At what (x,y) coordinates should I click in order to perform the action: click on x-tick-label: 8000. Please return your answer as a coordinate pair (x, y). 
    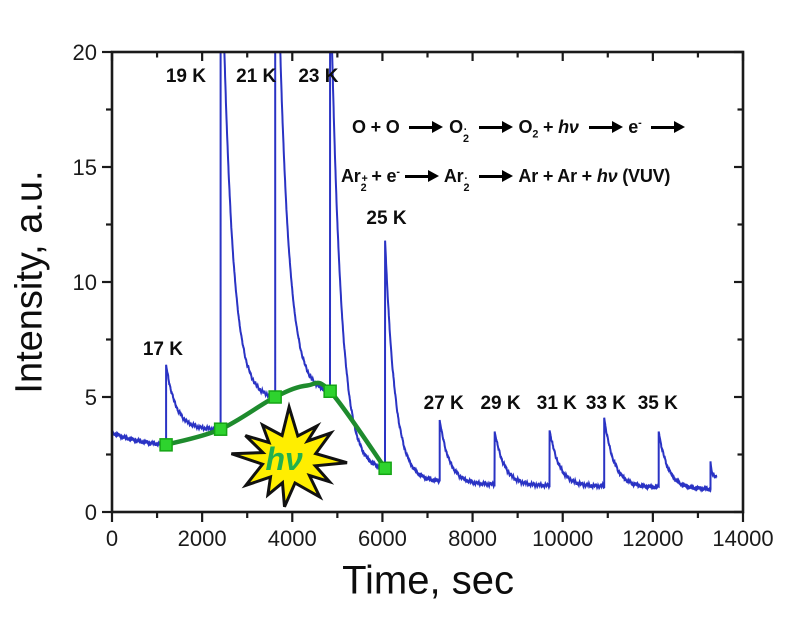
    Looking at the image, I should click on (472, 538).